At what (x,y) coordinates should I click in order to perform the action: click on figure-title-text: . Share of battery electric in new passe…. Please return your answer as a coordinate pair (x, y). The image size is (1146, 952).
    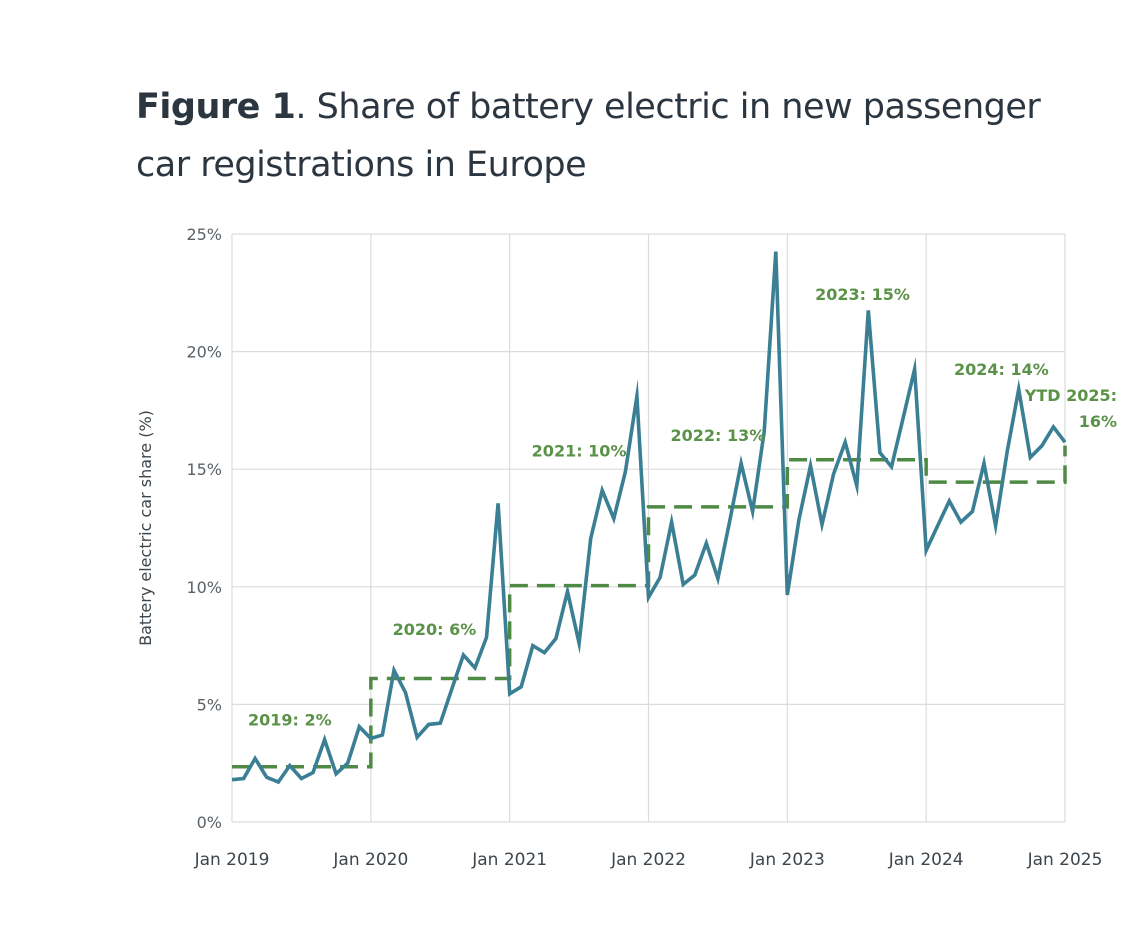
    Looking at the image, I should click on (588, 136).